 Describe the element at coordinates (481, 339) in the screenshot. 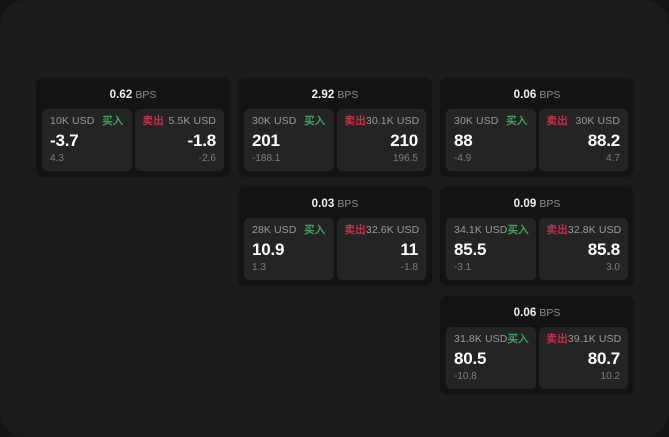

I see `buy-size-label: 31.8K USD` at that location.